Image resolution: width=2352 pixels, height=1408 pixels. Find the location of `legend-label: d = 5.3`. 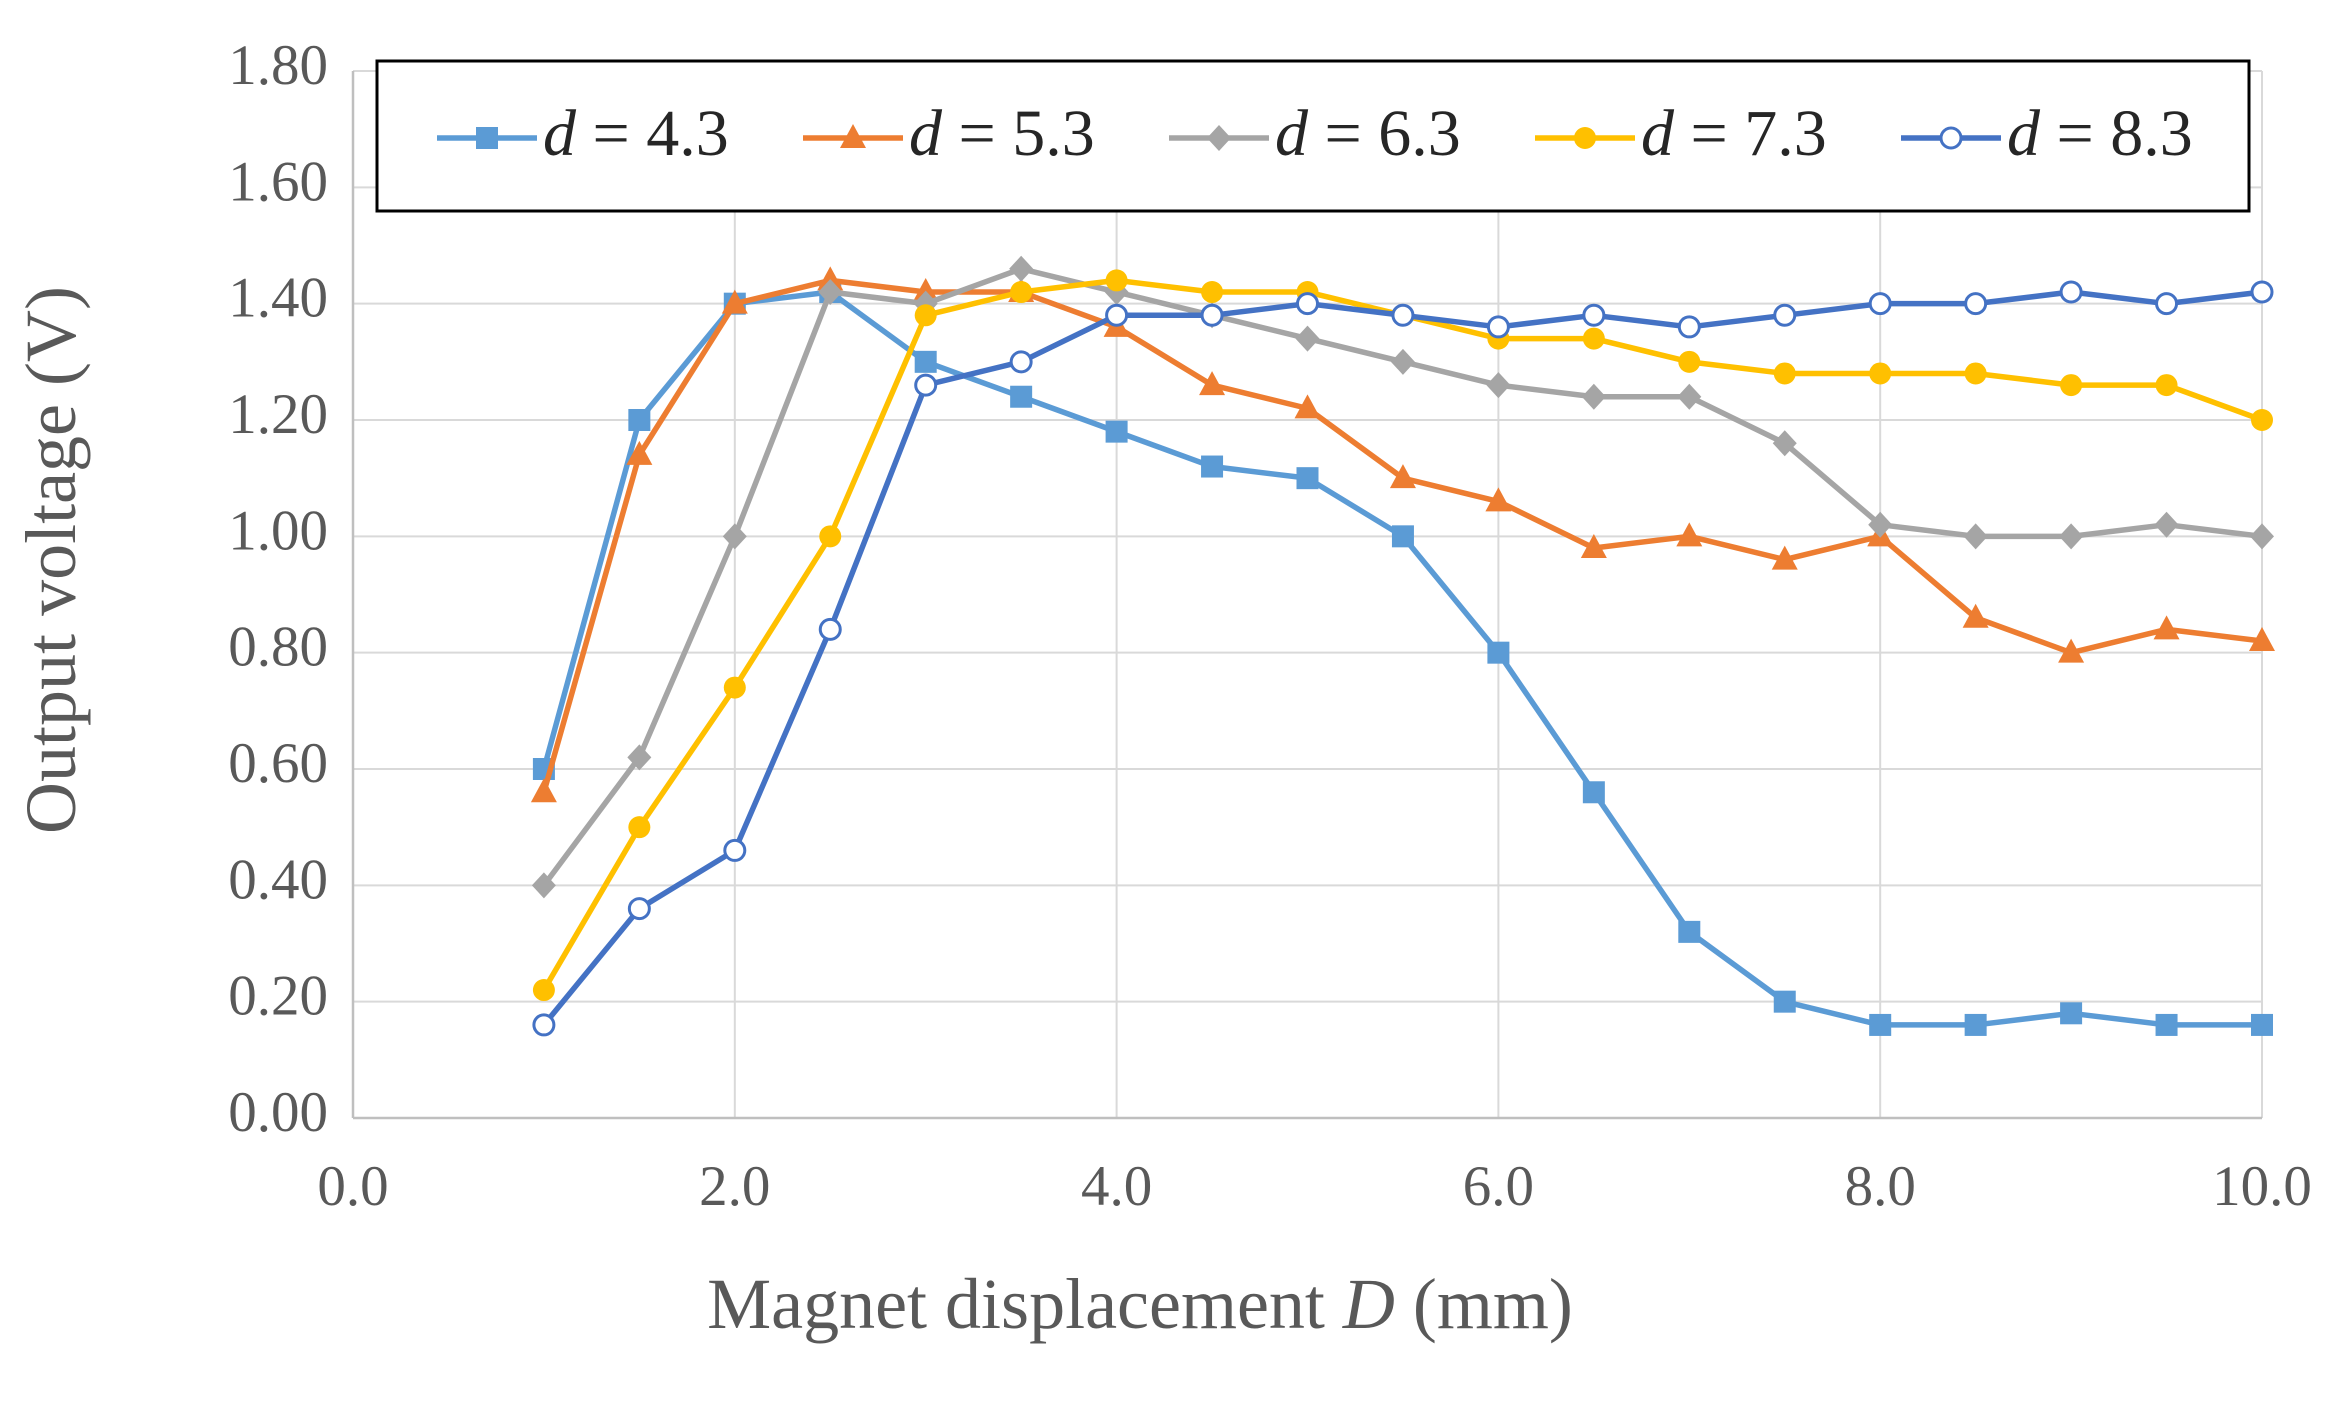

legend-label: d = 5.3 is located at coordinates (1002, 133).